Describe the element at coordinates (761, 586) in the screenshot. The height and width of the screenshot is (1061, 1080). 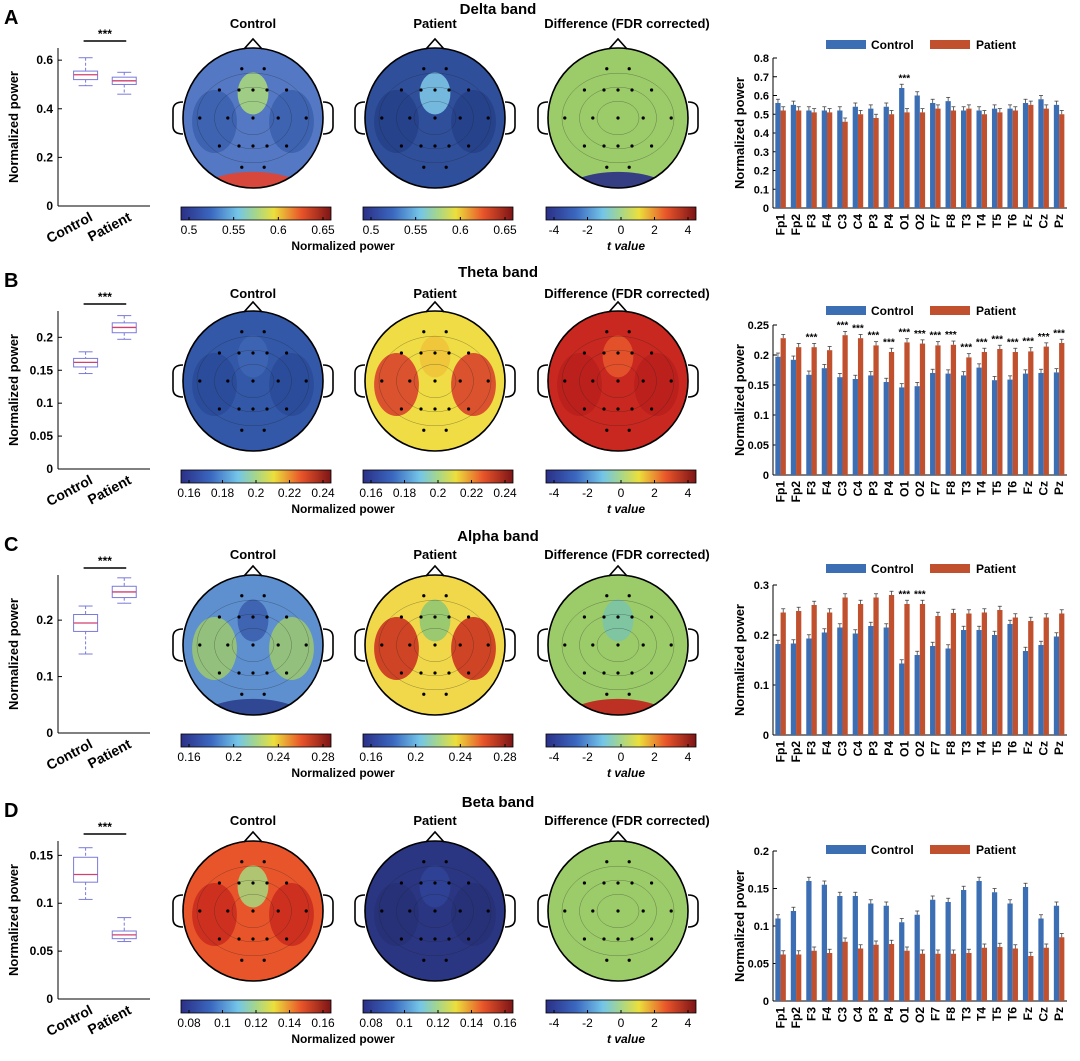
I see `bar-tick-label: 0.3` at that location.